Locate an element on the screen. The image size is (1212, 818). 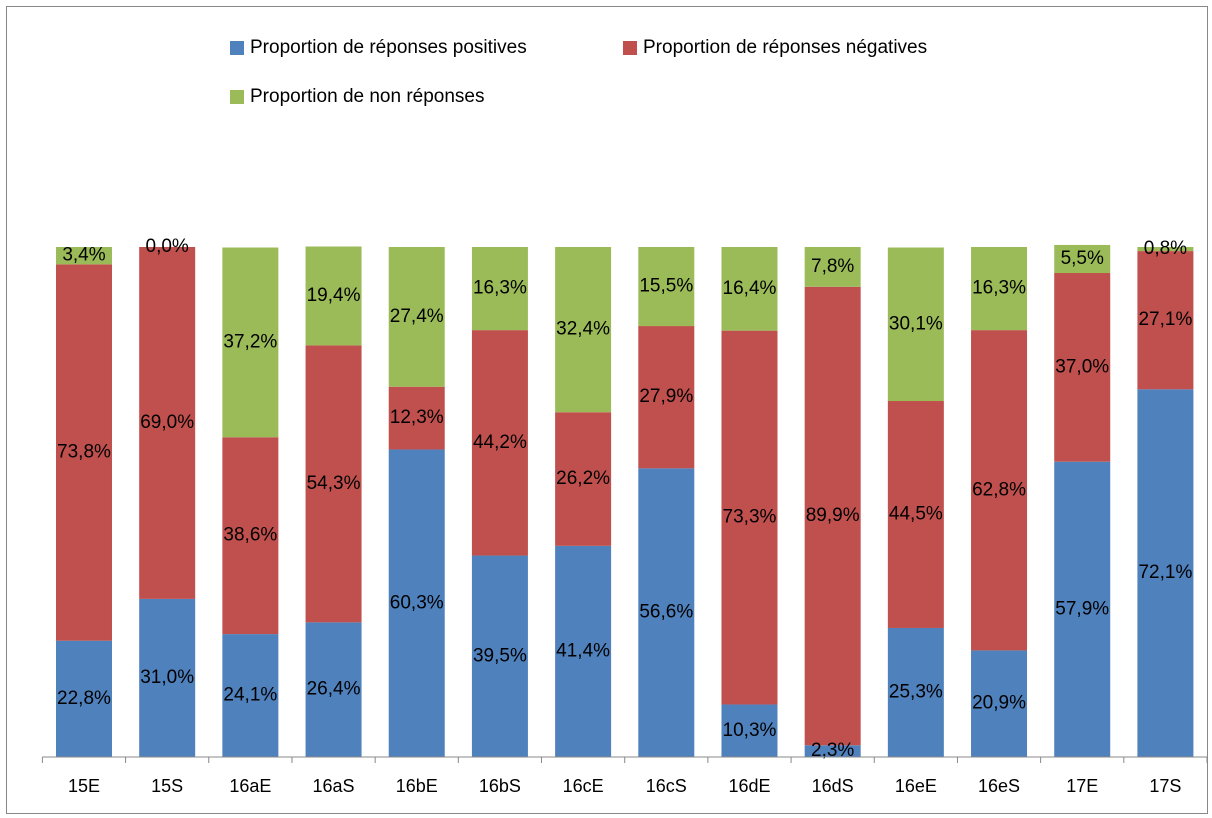
data-label: 72,1% is located at coordinates (1165, 572).